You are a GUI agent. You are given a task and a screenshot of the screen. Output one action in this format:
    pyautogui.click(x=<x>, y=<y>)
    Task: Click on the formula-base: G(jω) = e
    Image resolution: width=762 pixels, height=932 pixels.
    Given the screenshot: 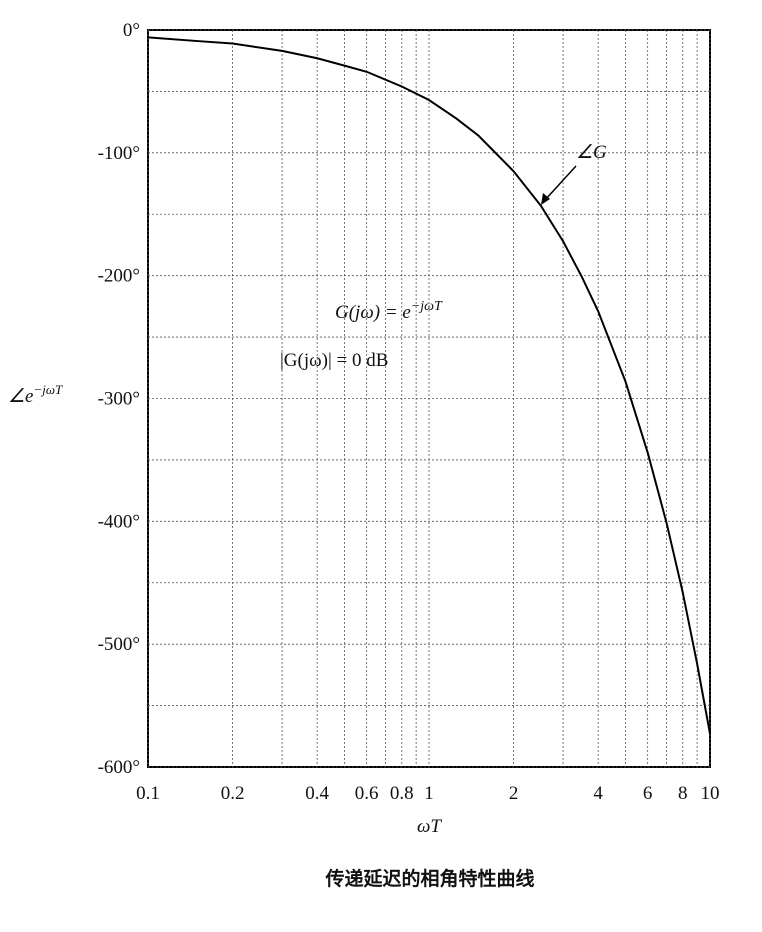 What is the action you would take?
    pyautogui.click(x=373, y=312)
    